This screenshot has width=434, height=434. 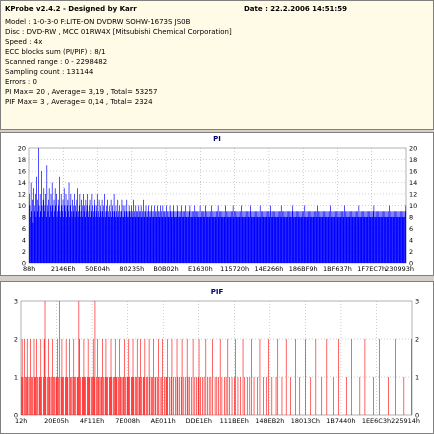 What do you see at coordinates (234, 421) in the screenshot?
I see `x-tick-label: 111BEEh` at bounding box center [234, 421].